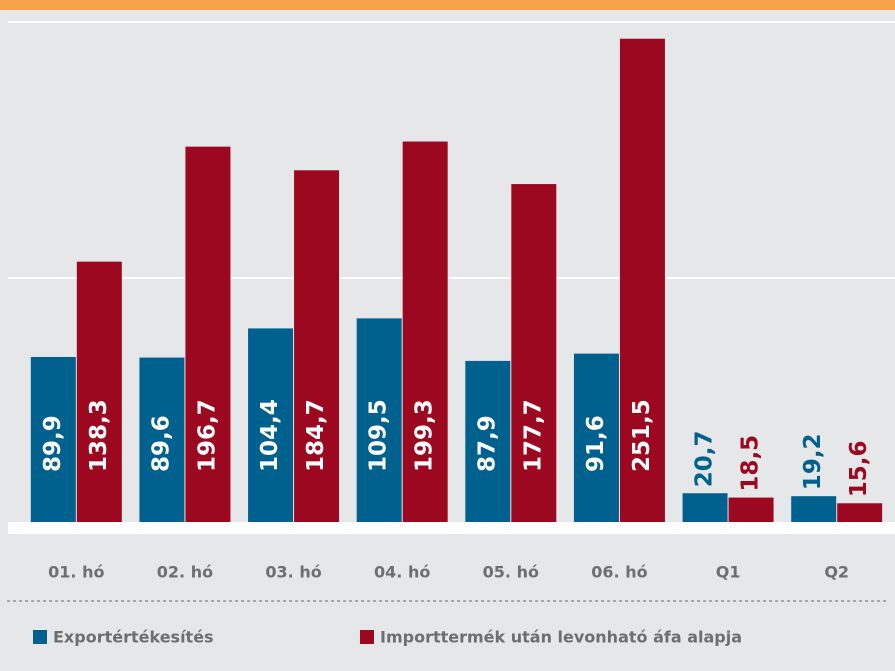 This screenshot has width=895, height=671. Describe the element at coordinates (447, 5) in the screenshot. I see `top-band` at that location.